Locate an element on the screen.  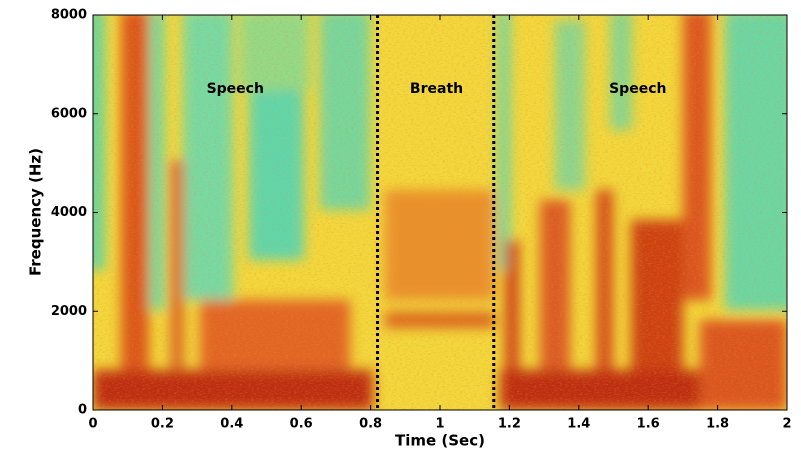
x-tick-label: 1.4 is located at coordinates (578, 424).